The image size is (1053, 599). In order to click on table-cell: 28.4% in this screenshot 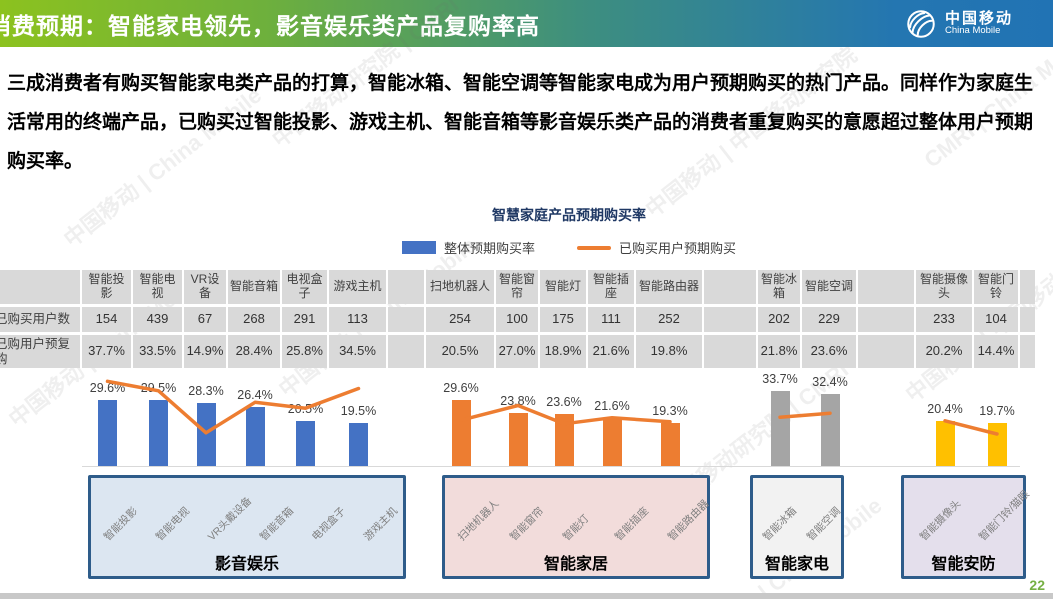, I will do `click(255, 351)`.